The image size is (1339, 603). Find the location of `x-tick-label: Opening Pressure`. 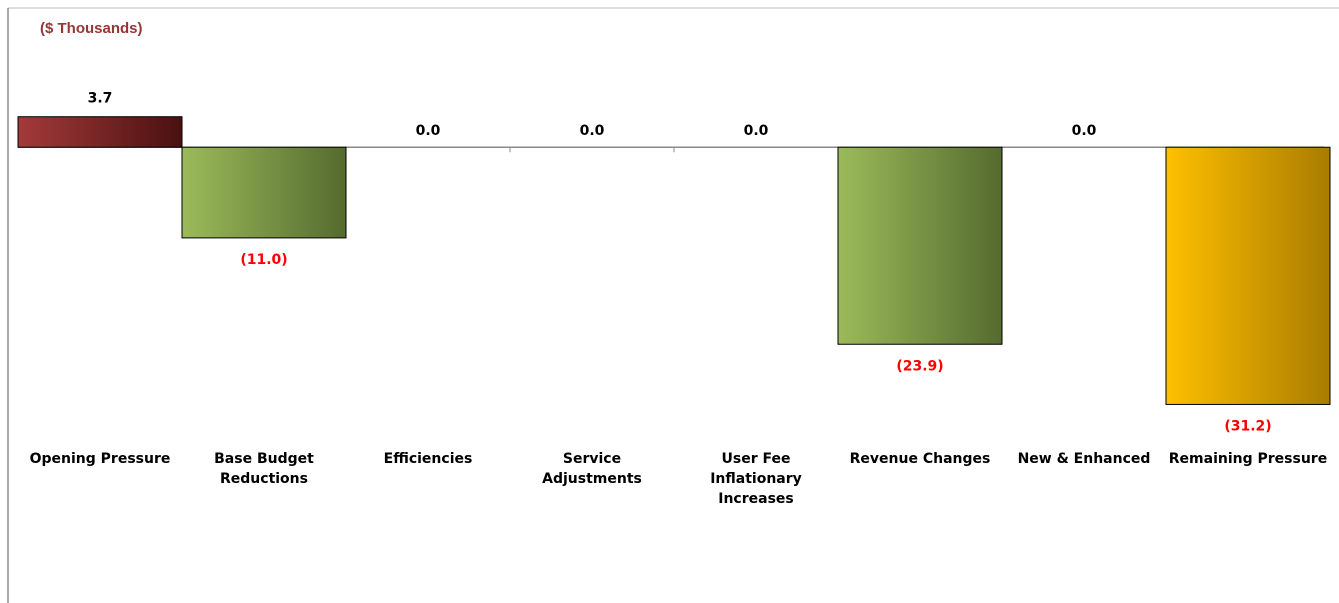

x-tick-label: Opening Pressure is located at coordinates (100, 459).